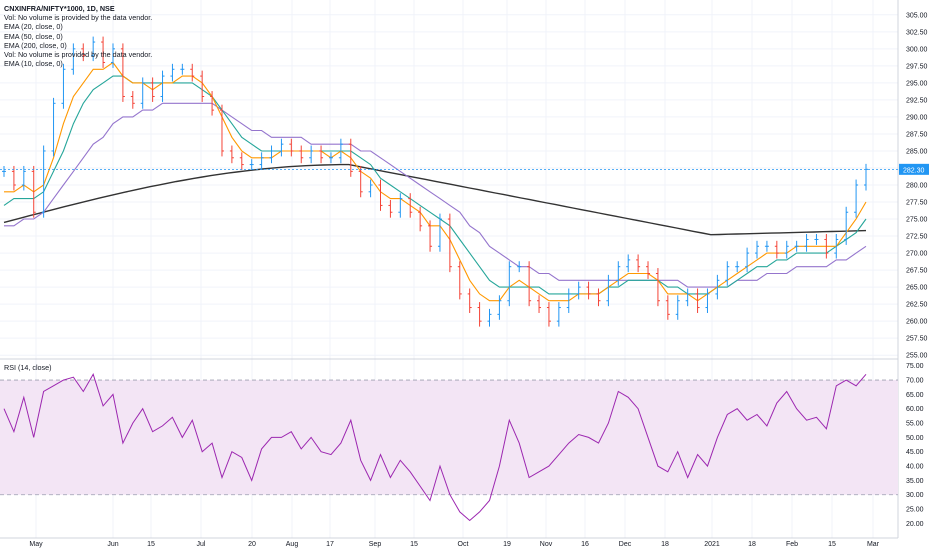  I want to click on time-tick-label: Dec, so click(625, 544).